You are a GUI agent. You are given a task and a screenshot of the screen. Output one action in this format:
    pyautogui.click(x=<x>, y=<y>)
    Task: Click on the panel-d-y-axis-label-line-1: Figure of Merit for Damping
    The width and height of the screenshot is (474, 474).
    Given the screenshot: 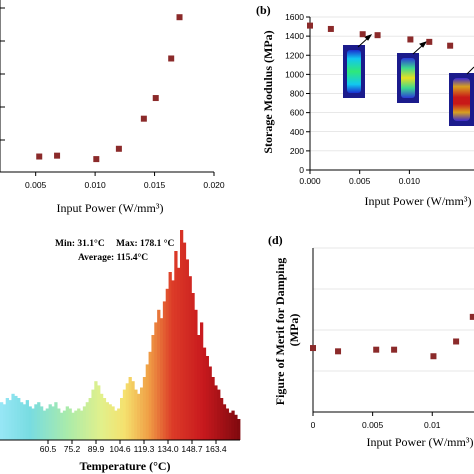 What is the action you would take?
    pyautogui.click(x=280, y=332)
    